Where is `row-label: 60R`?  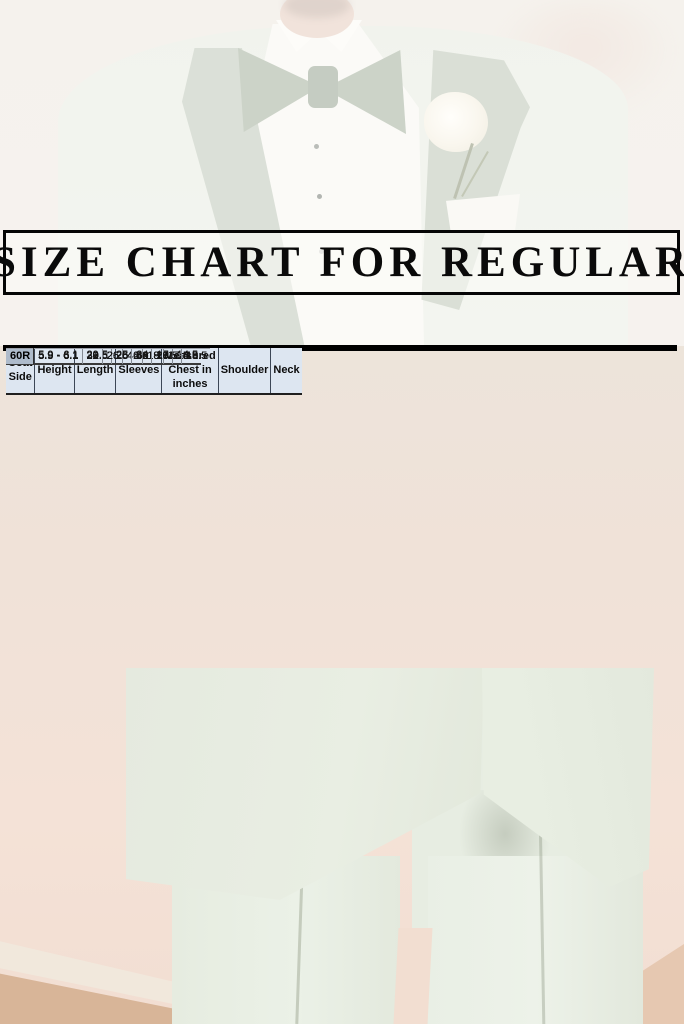
row-label: 60R is located at coordinates (20, 355).